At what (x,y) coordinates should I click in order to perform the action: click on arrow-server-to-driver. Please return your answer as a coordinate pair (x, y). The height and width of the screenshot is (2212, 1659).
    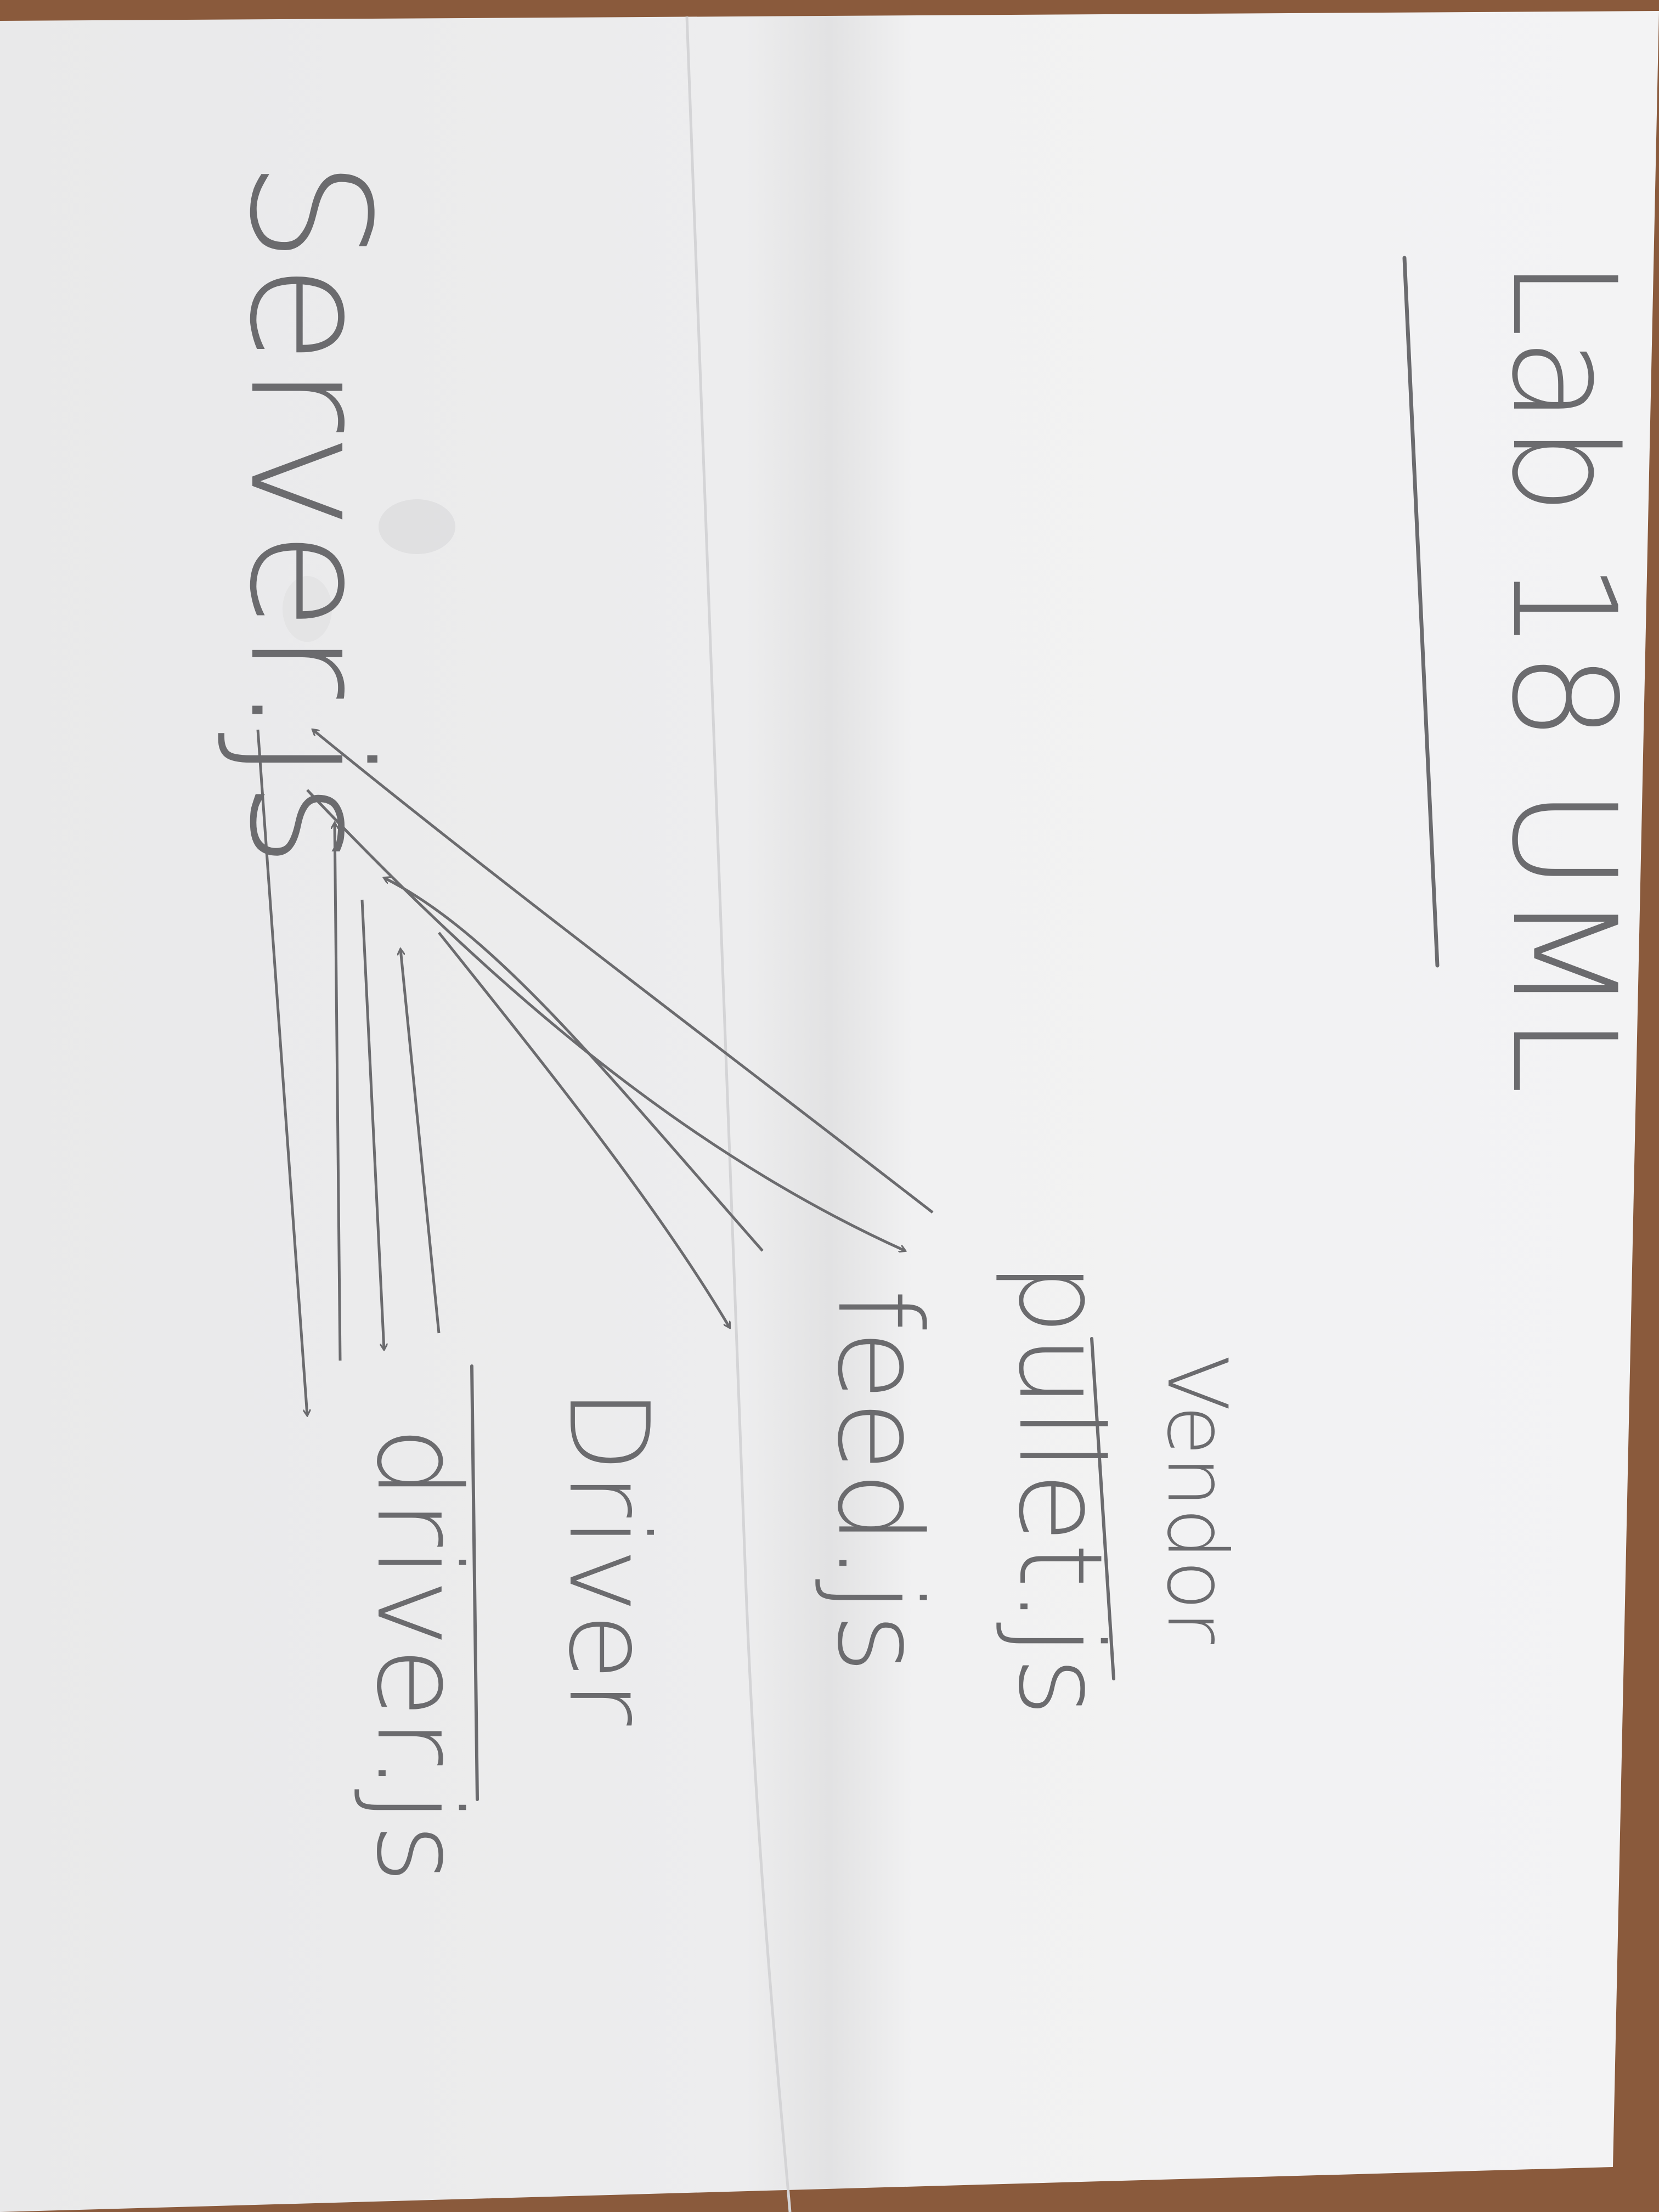
    Looking at the image, I should click on (282, 1072).